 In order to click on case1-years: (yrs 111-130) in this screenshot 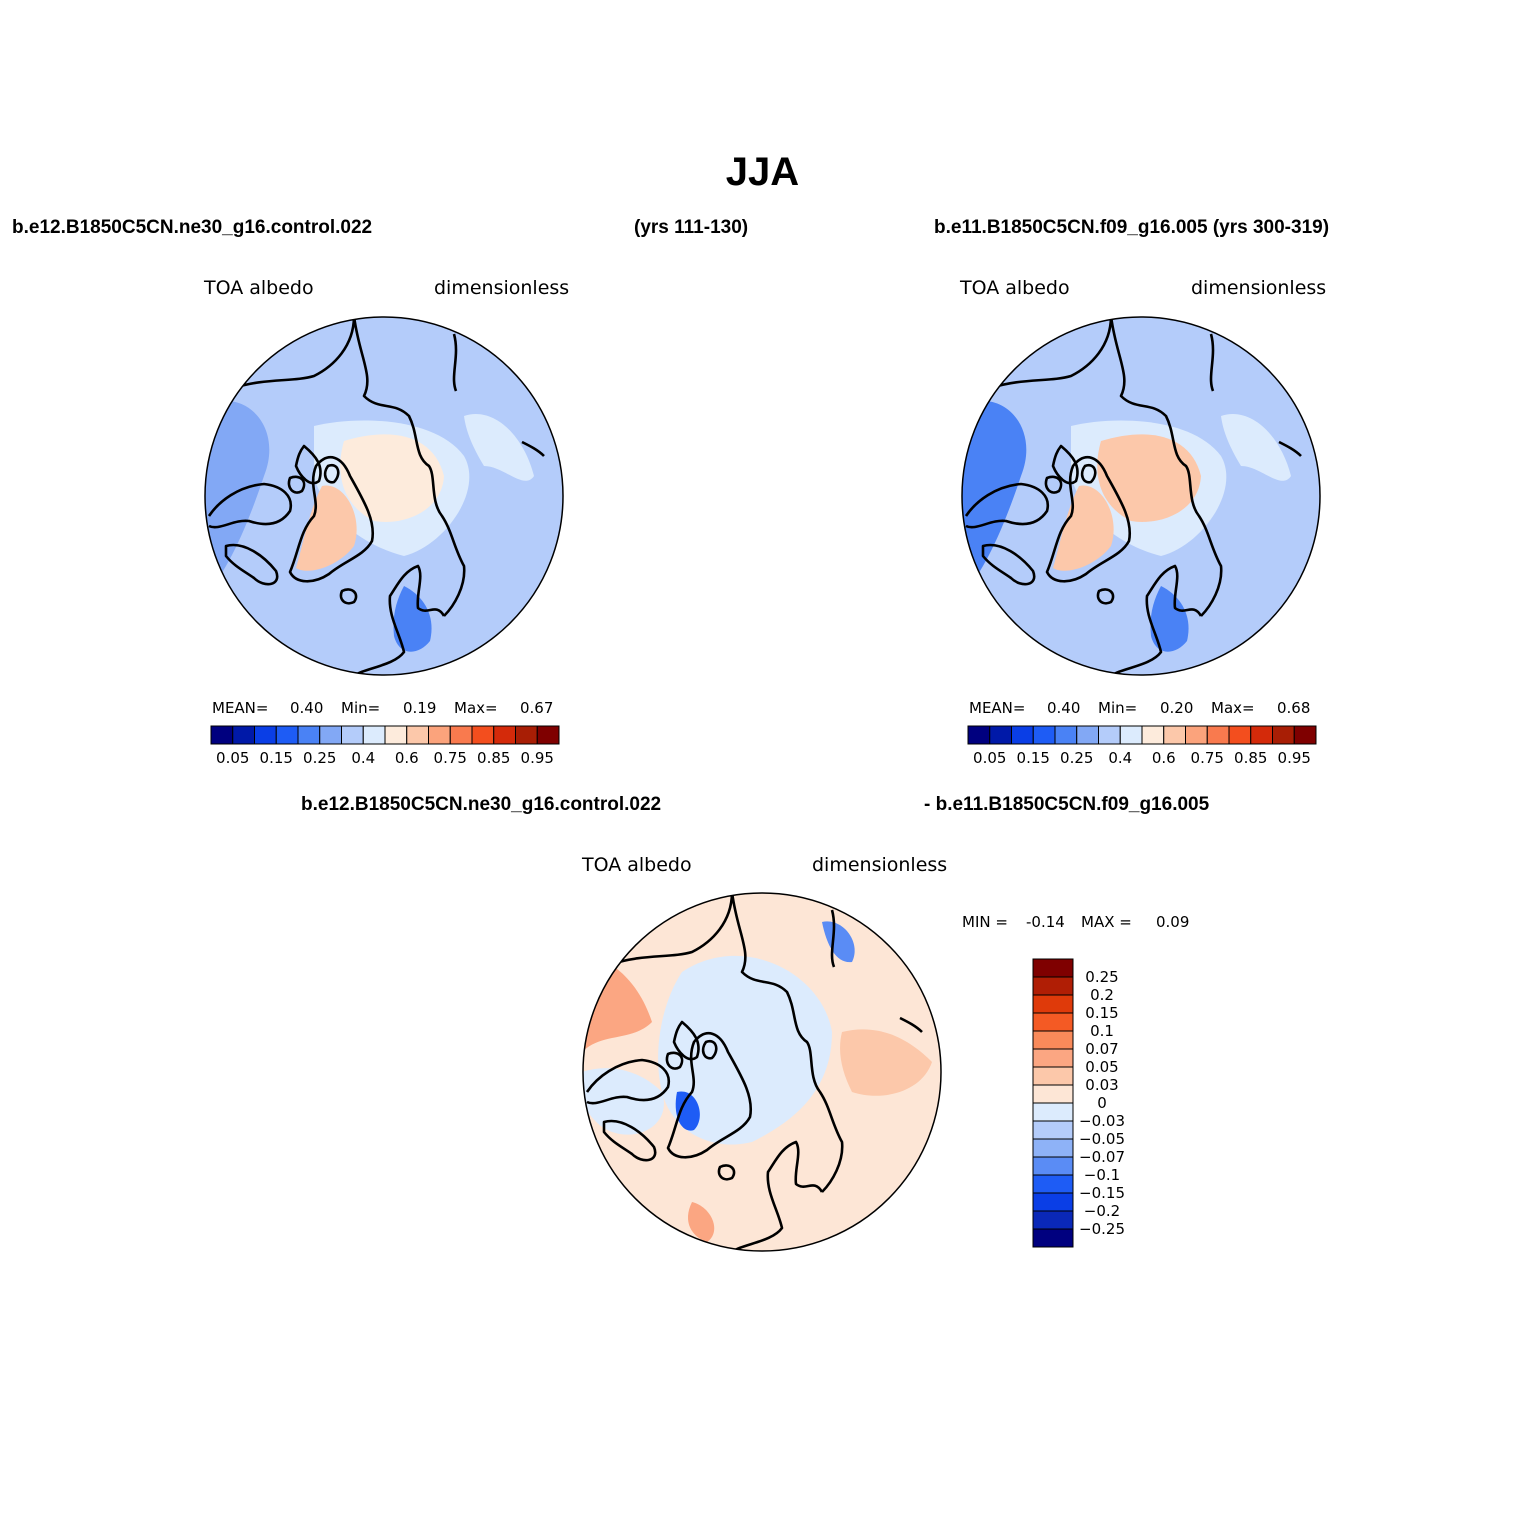, I will do `click(691, 227)`.